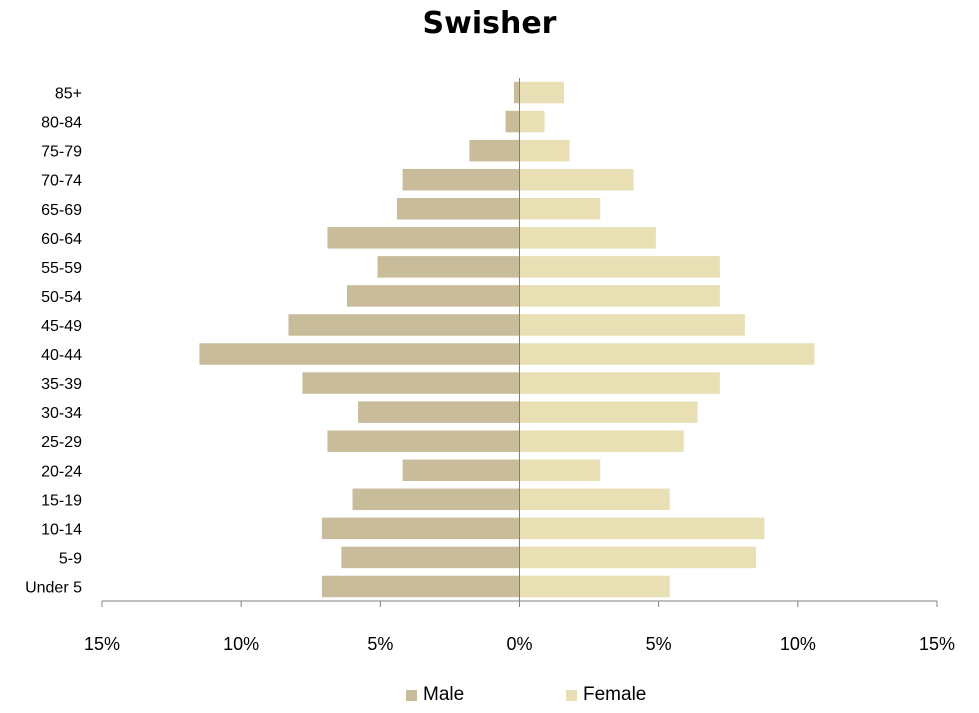  I want to click on category-label: 40-44, so click(61, 355).